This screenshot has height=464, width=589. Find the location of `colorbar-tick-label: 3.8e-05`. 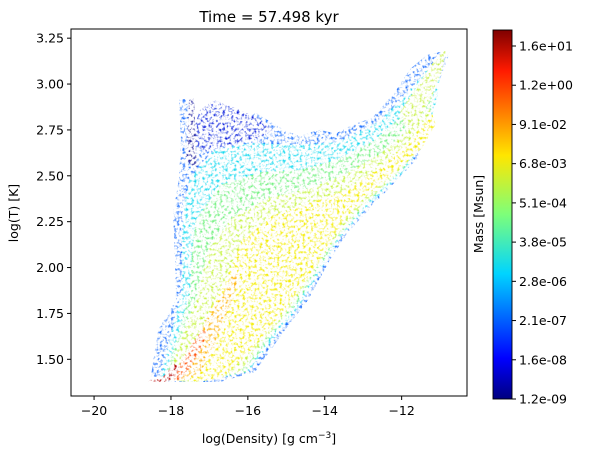

colorbar-tick-label: 3.8e-05 is located at coordinates (543, 242).